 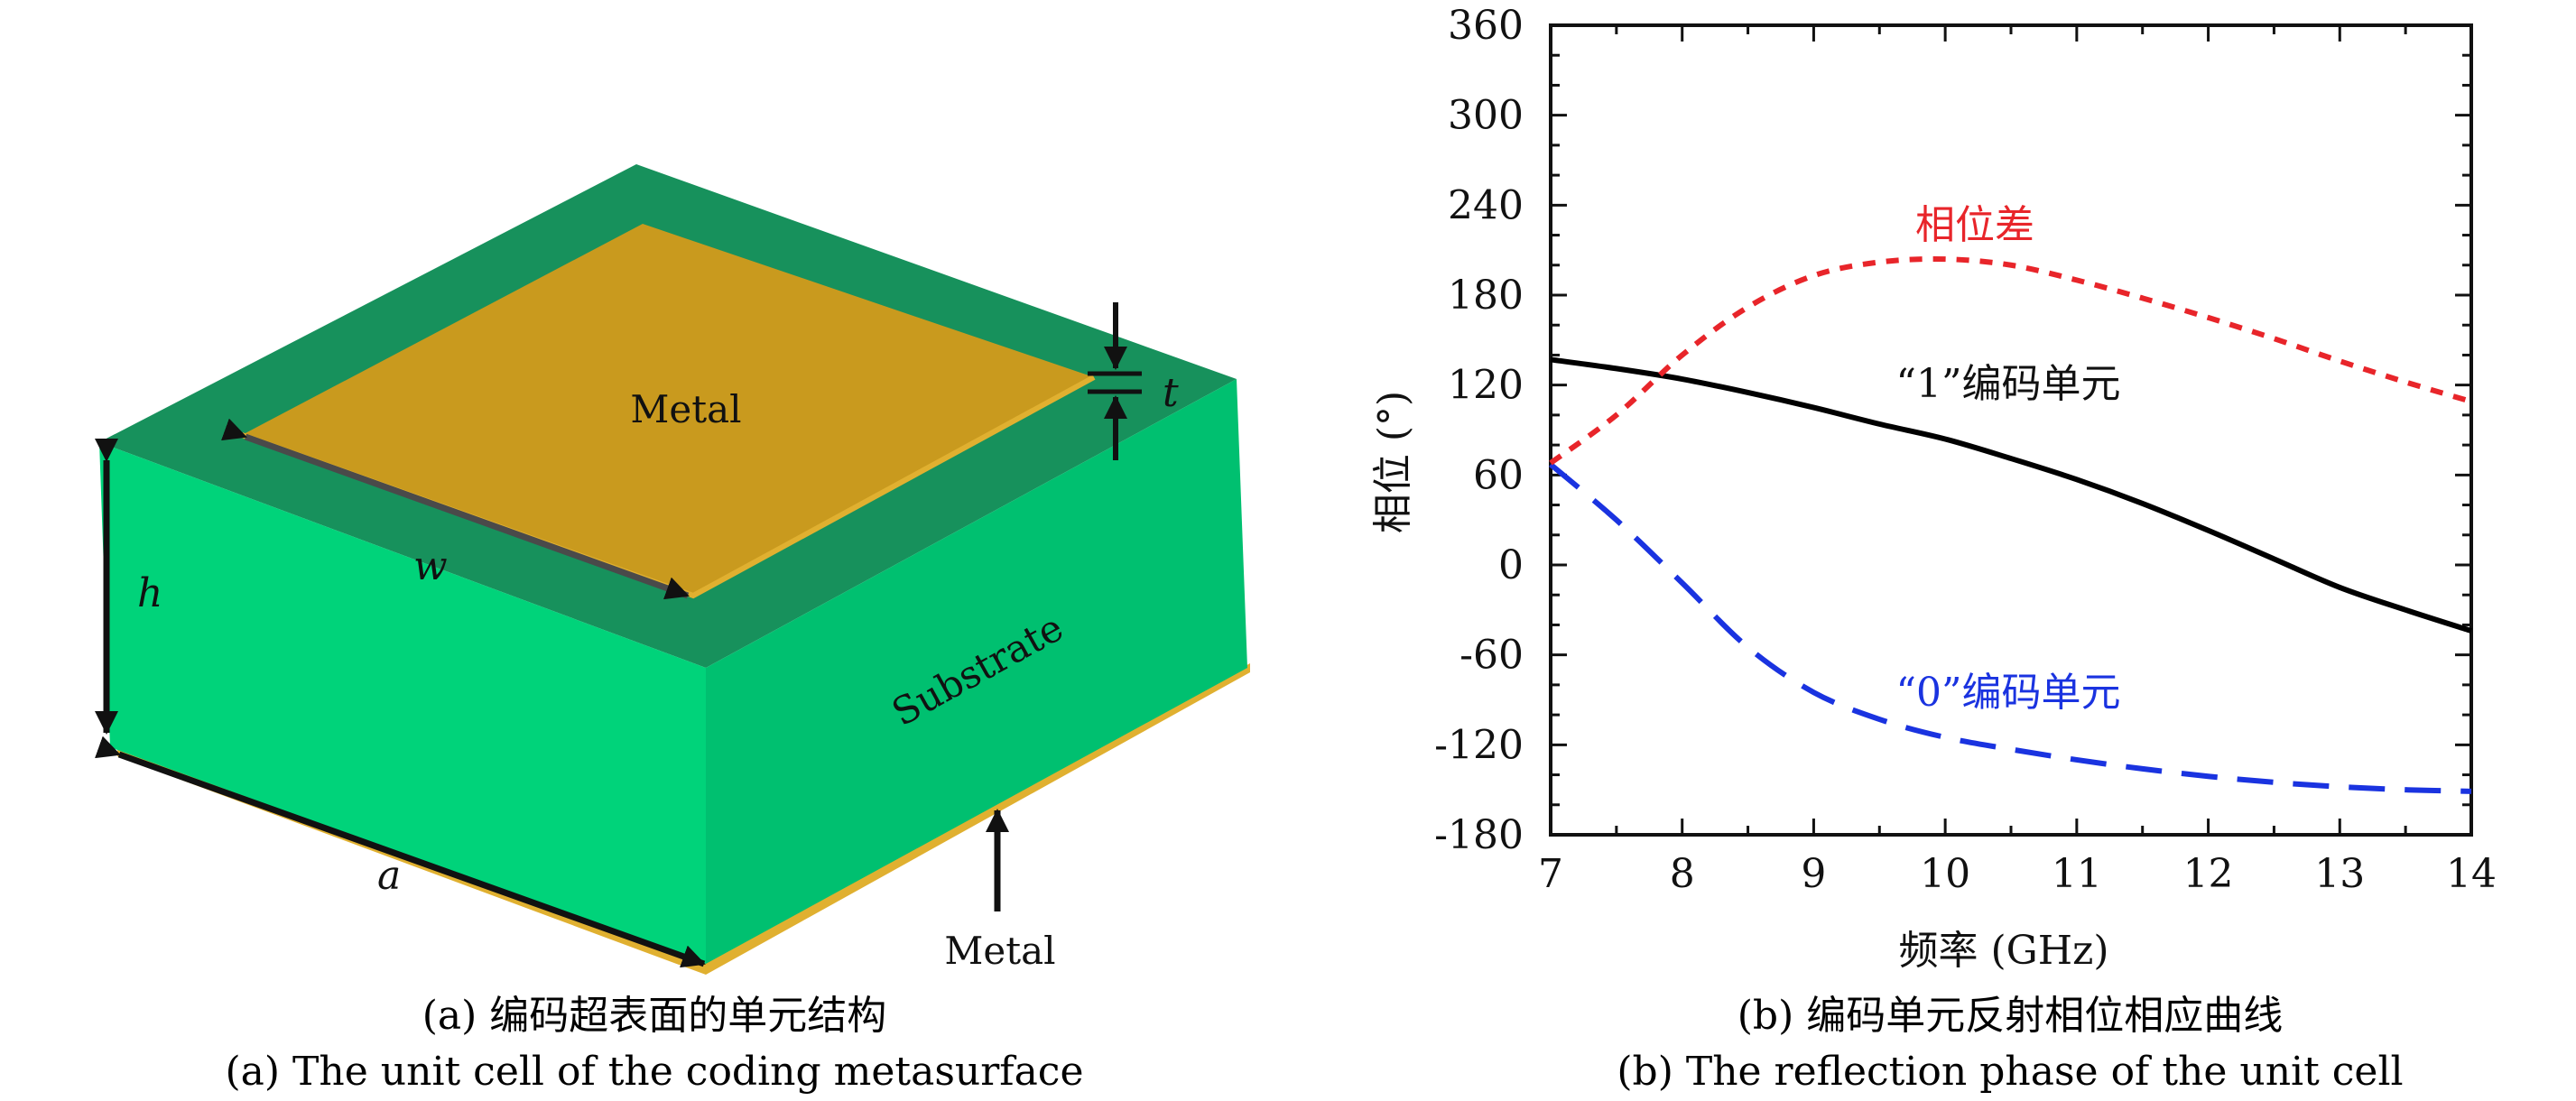 What do you see at coordinates (999, 951) in the screenshot?
I see `metal-bottom-label: Metal` at bounding box center [999, 951].